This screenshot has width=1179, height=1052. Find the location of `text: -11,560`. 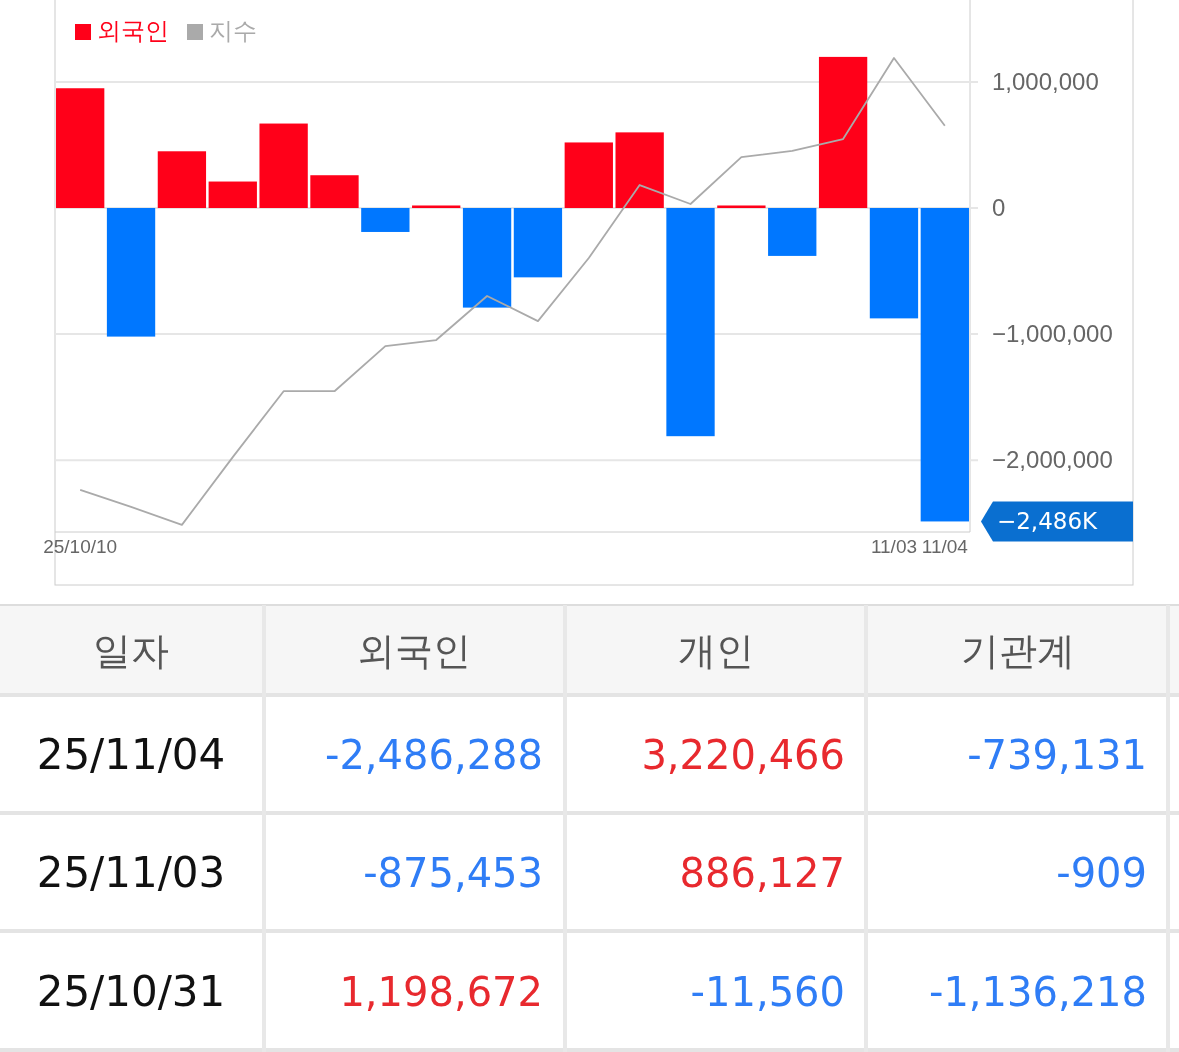

text: -11,560 is located at coordinates (767, 991).